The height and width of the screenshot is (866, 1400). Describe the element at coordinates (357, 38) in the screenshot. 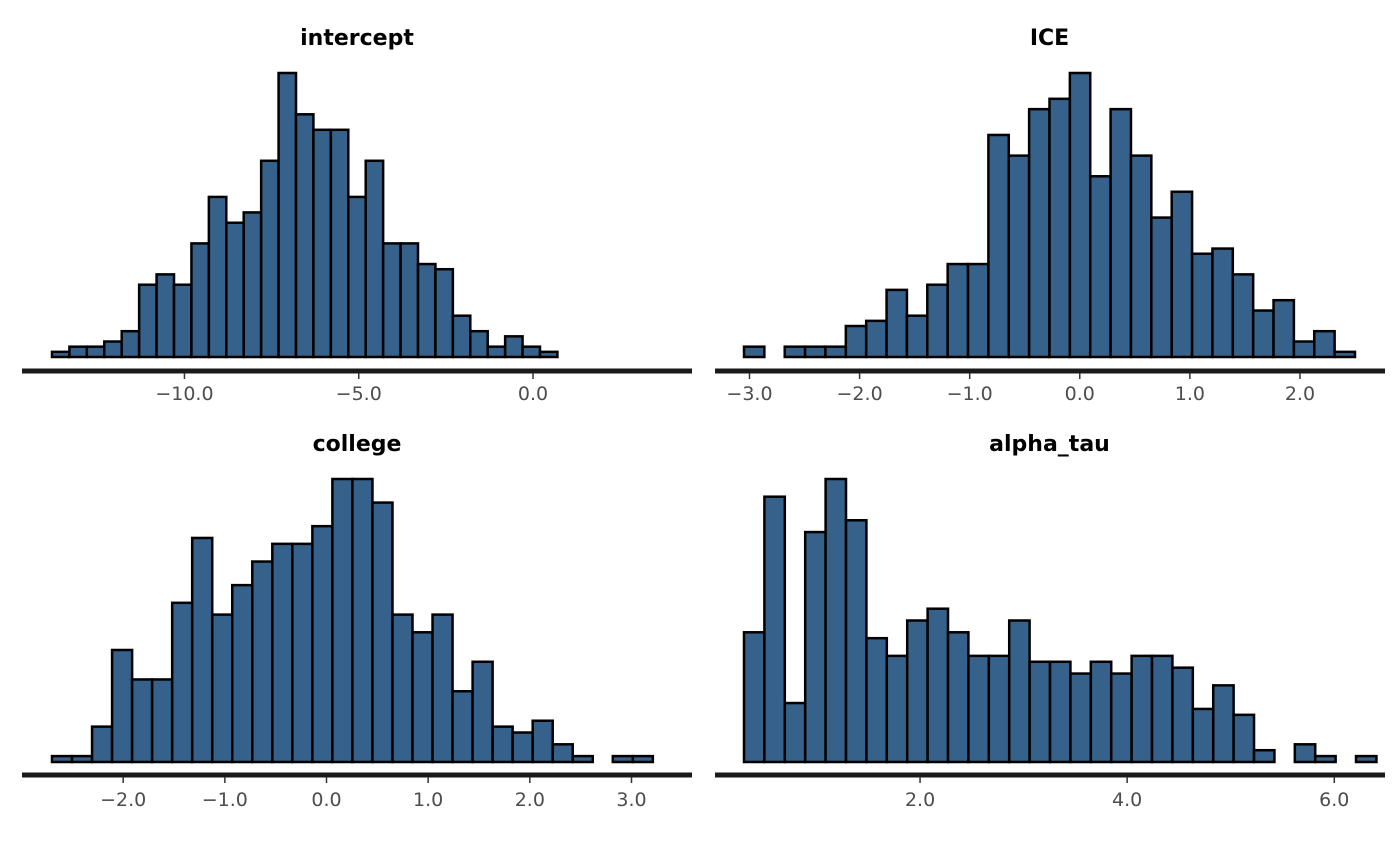

I see `panel-title: intercept` at that location.